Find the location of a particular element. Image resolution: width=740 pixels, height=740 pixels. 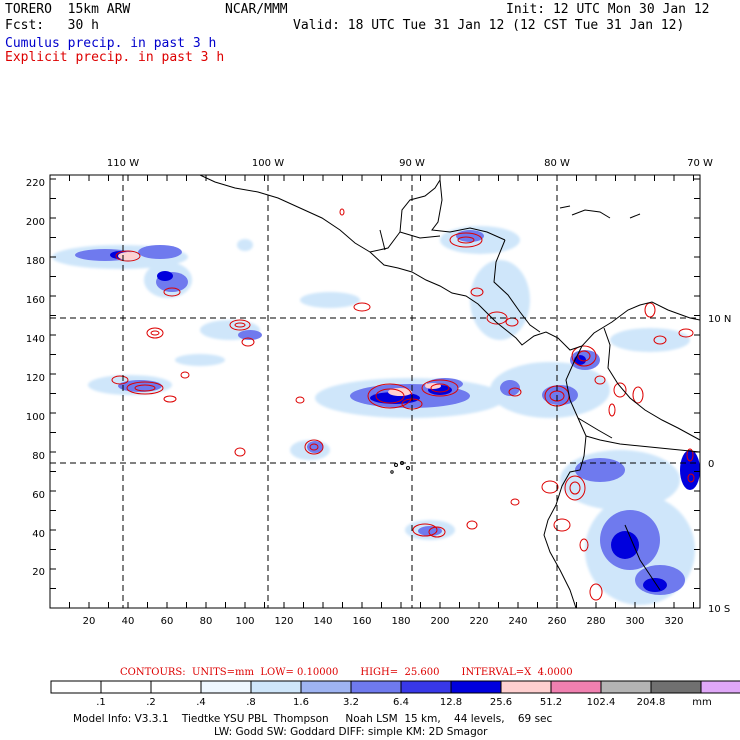

left-grid-labels: 20 40 60 80 100 120 140 160 180 200 220 is located at coordinates (35, 378).